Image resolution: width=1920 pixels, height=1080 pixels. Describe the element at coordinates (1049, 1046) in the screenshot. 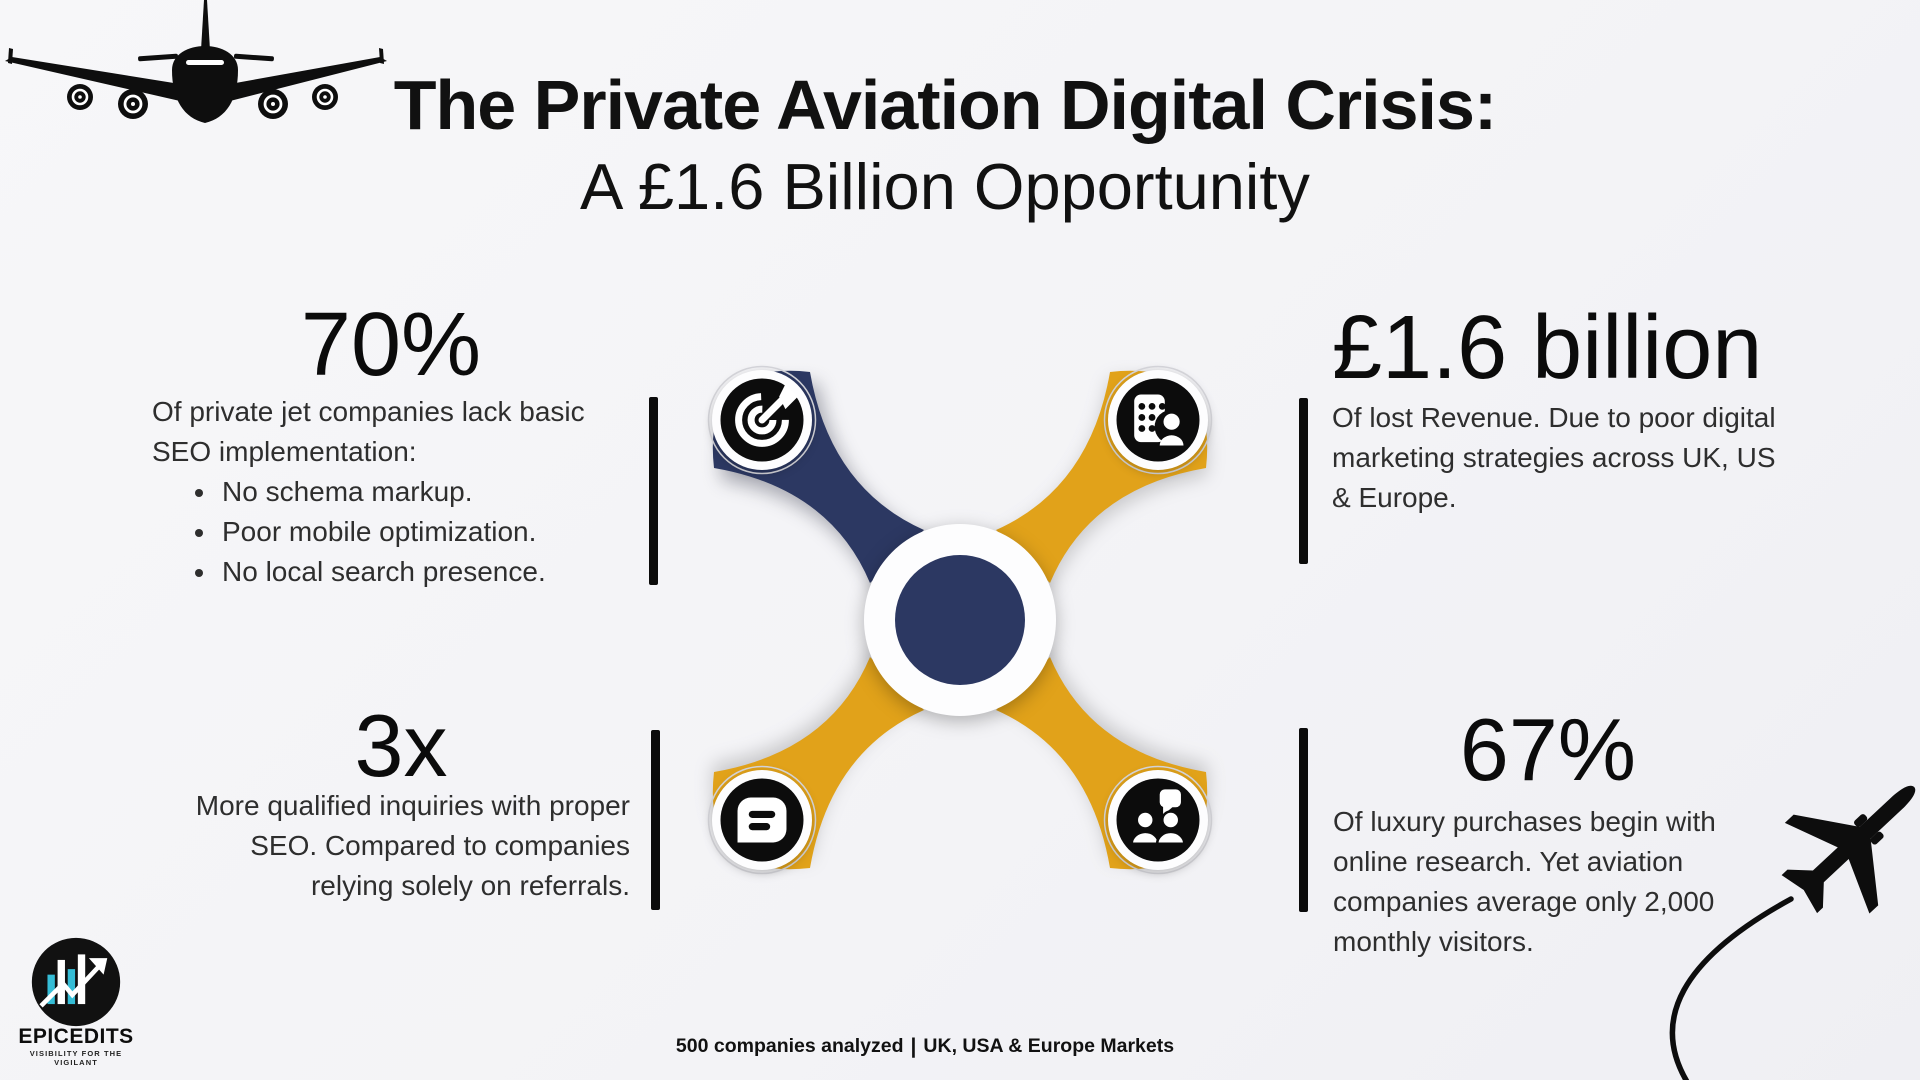

I see `footer-right: UK, USA & Europe Markets` at that location.